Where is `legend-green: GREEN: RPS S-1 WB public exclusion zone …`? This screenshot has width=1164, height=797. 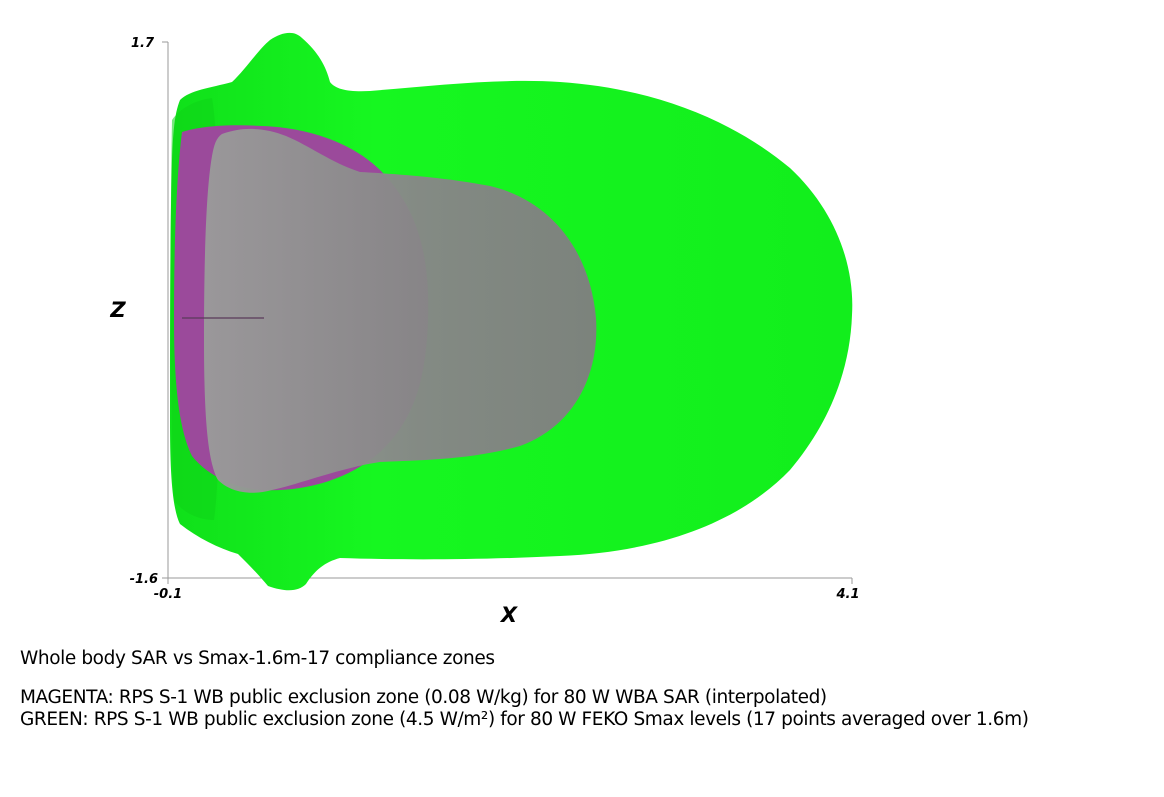 legend-green: GREEN: RPS S-1 WB public exclusion zone … is located at coordinates (524, 719).